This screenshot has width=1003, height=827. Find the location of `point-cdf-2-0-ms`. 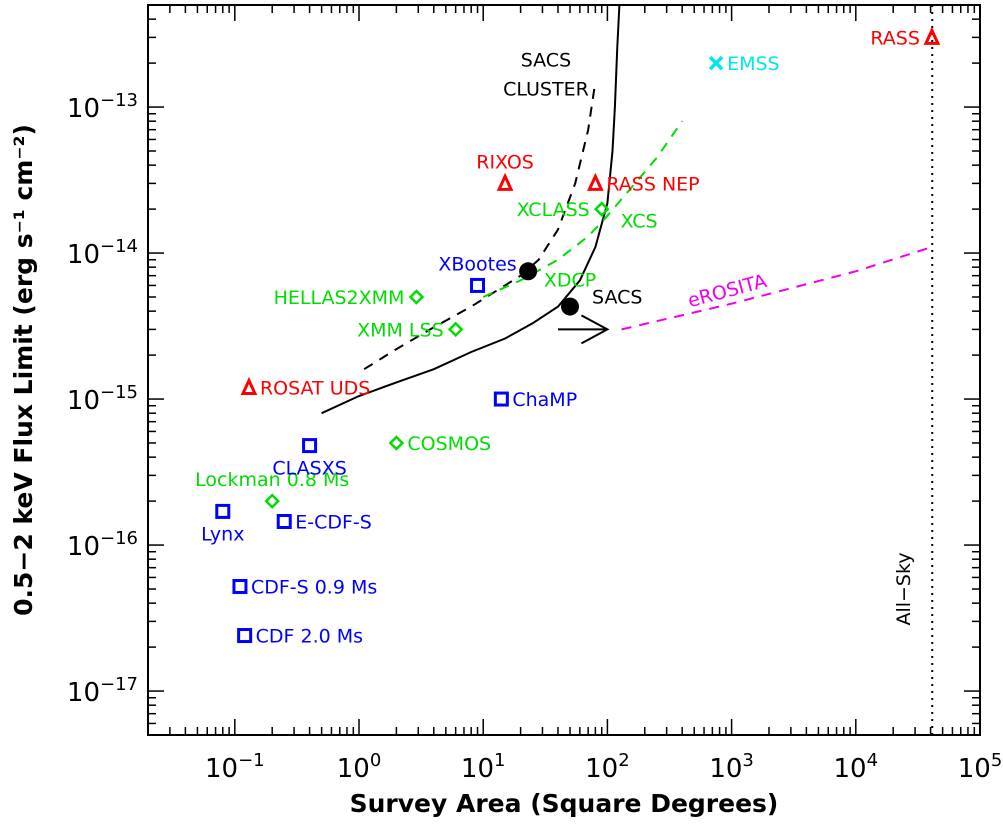

point-cdf-2-0-ms is located at coordinates (245, 636).